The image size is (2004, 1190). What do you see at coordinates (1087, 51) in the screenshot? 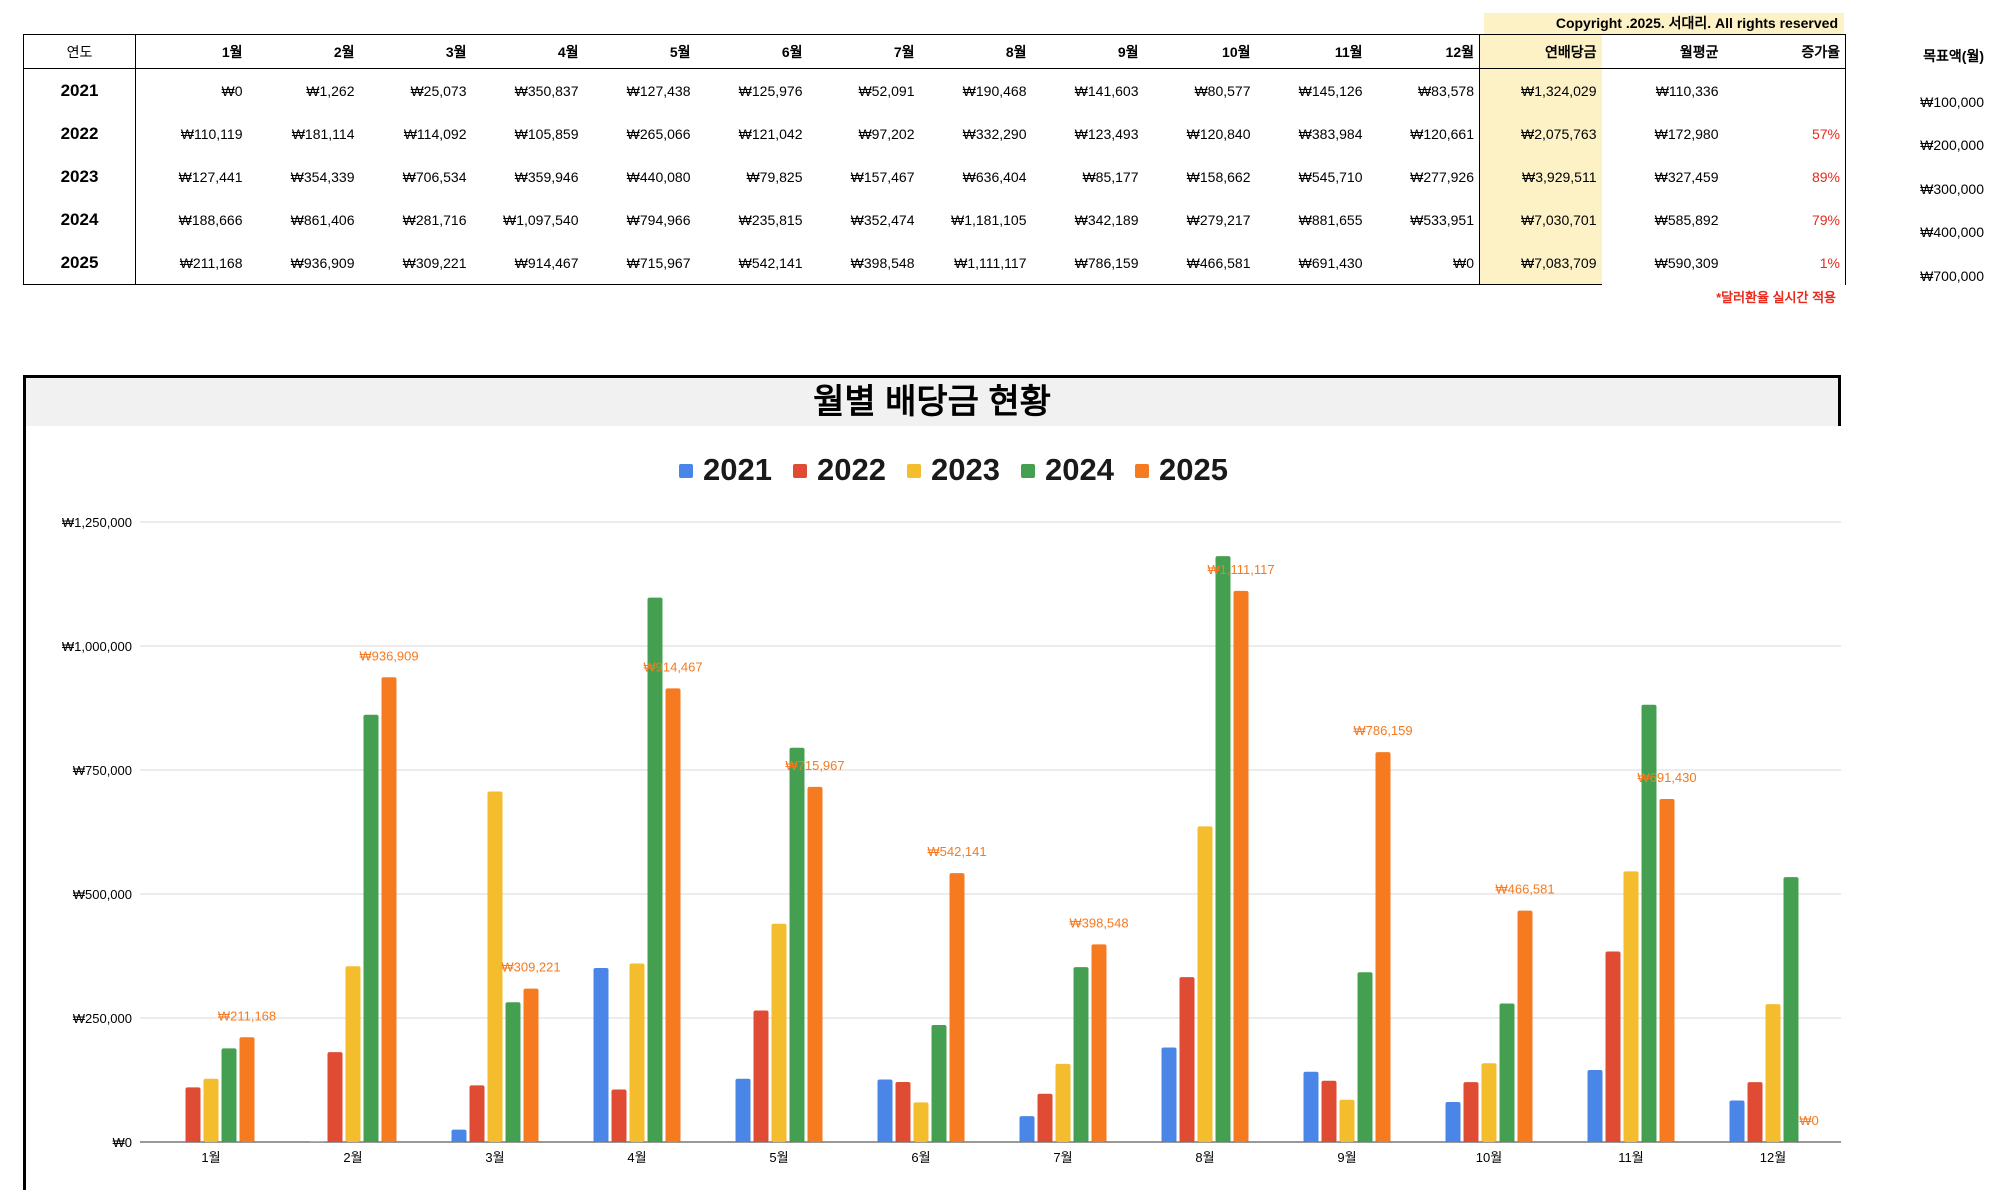
I see `month-column-header: 9월` at bounding box center [1087, 51].